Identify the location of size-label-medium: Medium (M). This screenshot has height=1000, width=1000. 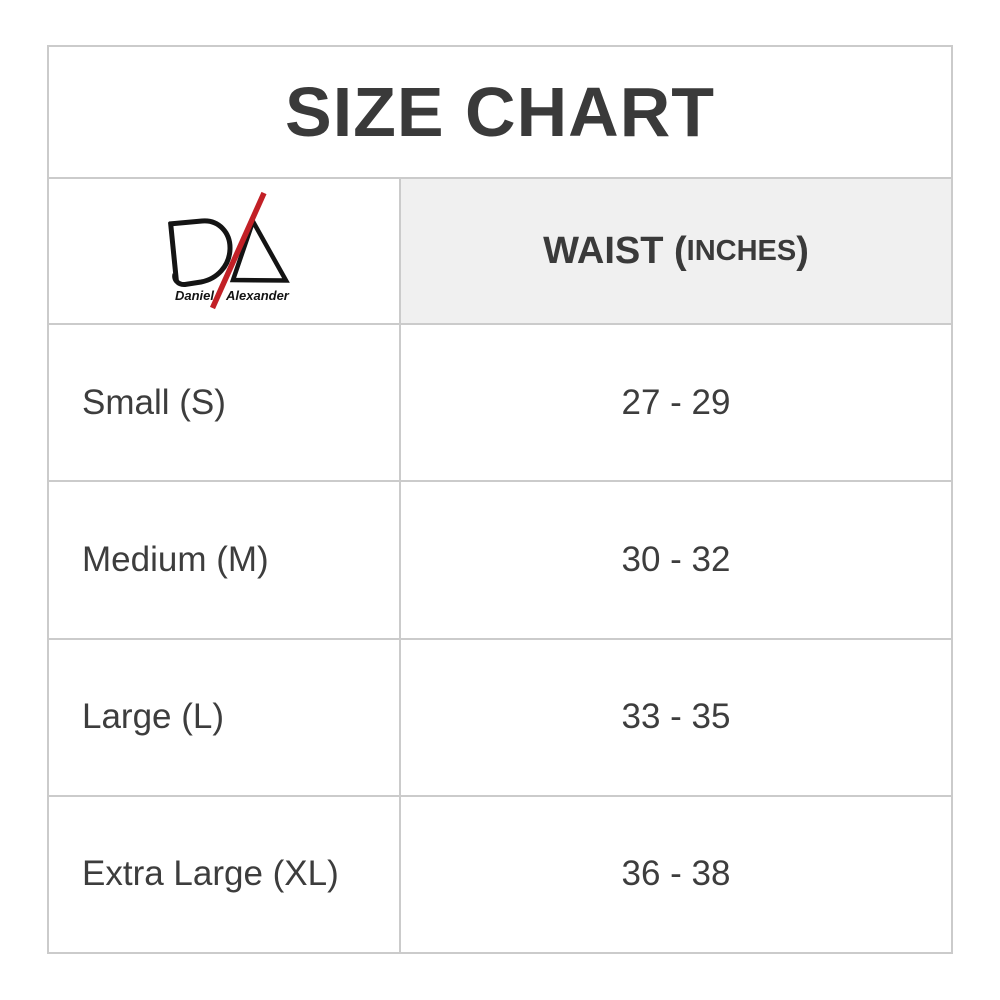
(224, 558).